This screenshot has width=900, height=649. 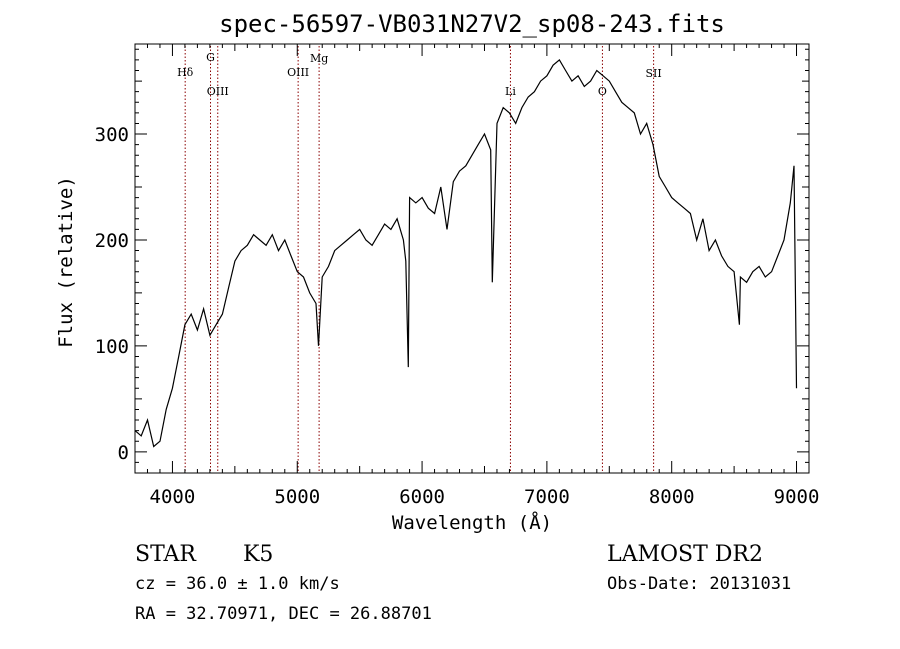 I want to click on x-tick-label-4: 8000, so click(x=672, y=497).